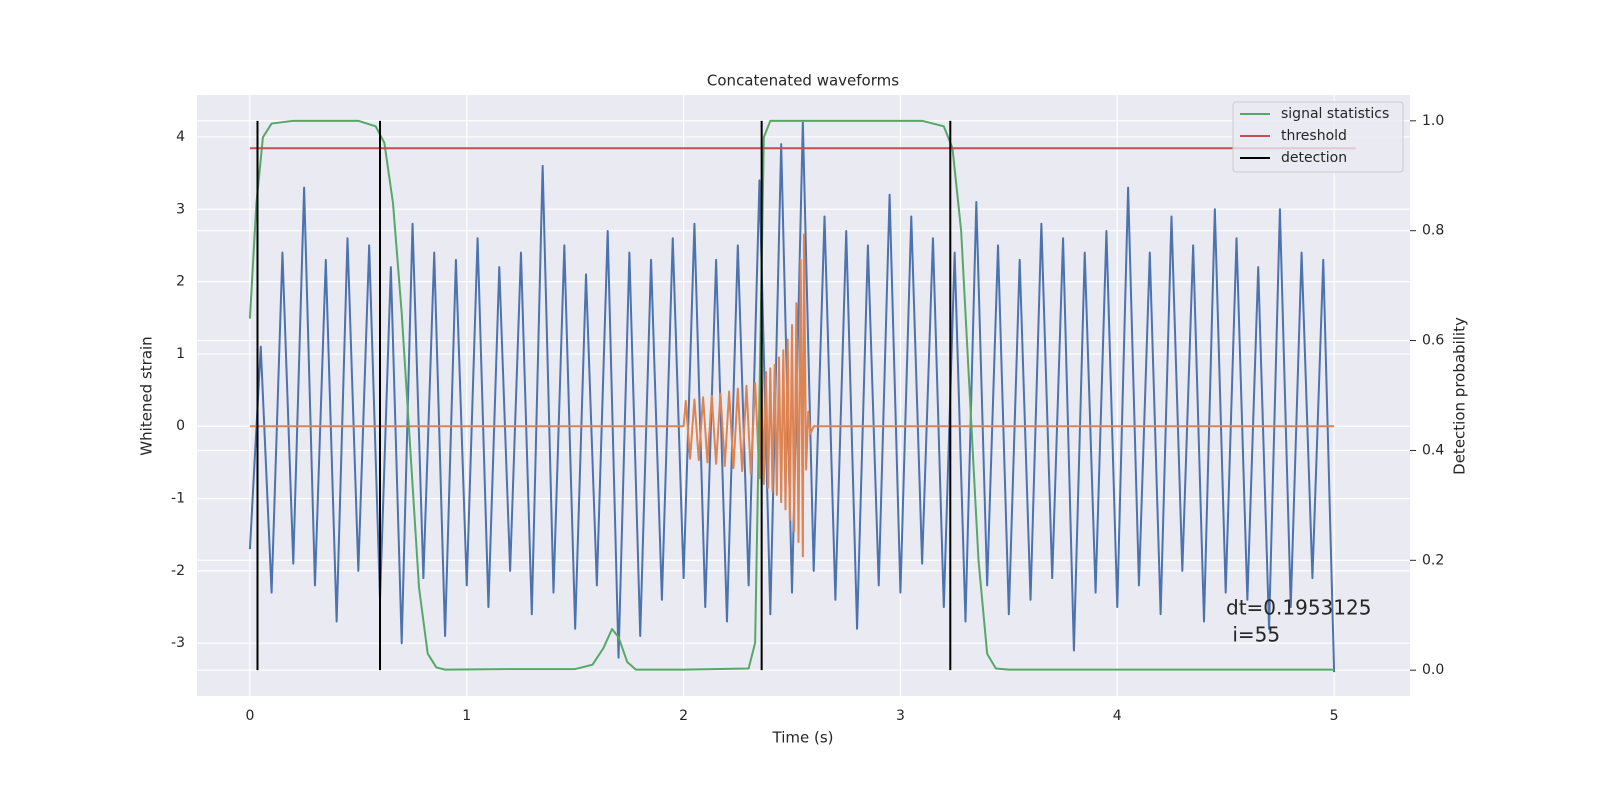  I want to click on y-tick-label: 0, so click(180, 426).